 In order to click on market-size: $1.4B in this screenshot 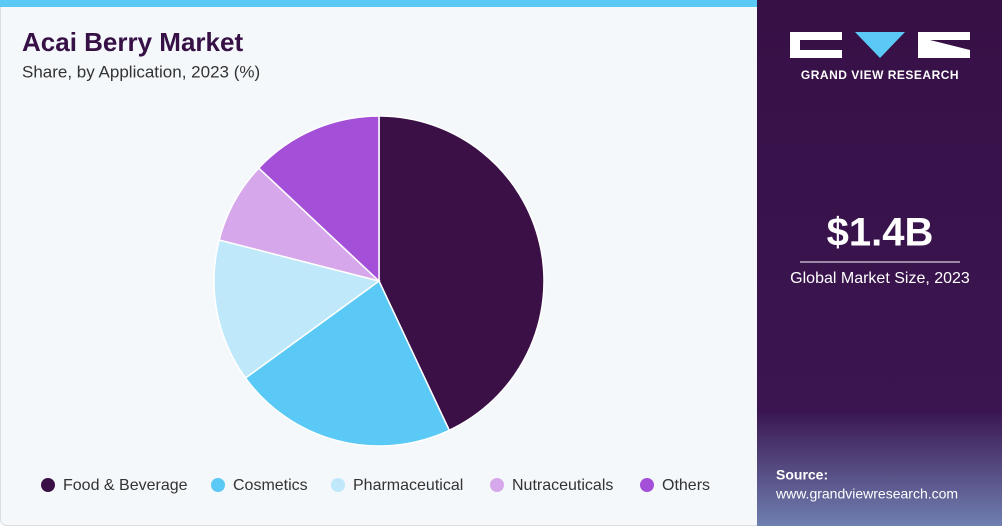, I will do `click(880, 233)`.